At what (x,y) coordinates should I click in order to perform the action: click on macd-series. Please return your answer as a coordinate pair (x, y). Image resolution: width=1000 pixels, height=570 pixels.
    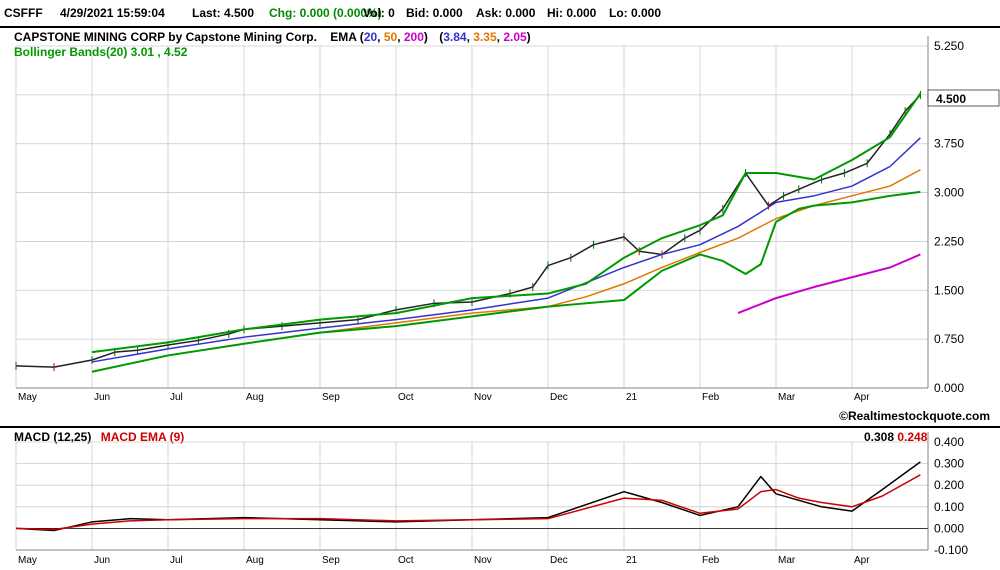
    Looking at the image, I should click on (468, 496).